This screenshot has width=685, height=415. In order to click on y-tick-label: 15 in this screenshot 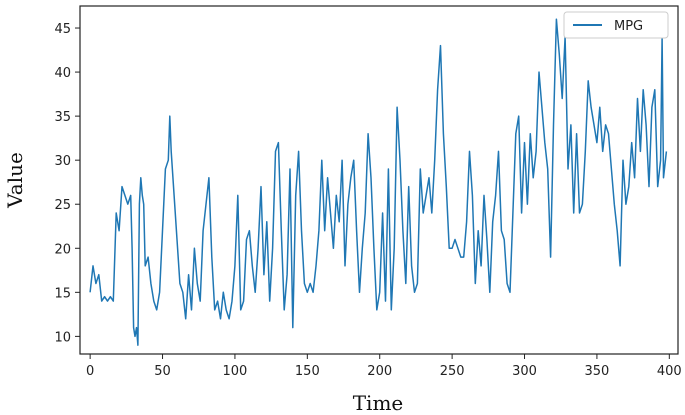, I will do `click(62, 293)`.